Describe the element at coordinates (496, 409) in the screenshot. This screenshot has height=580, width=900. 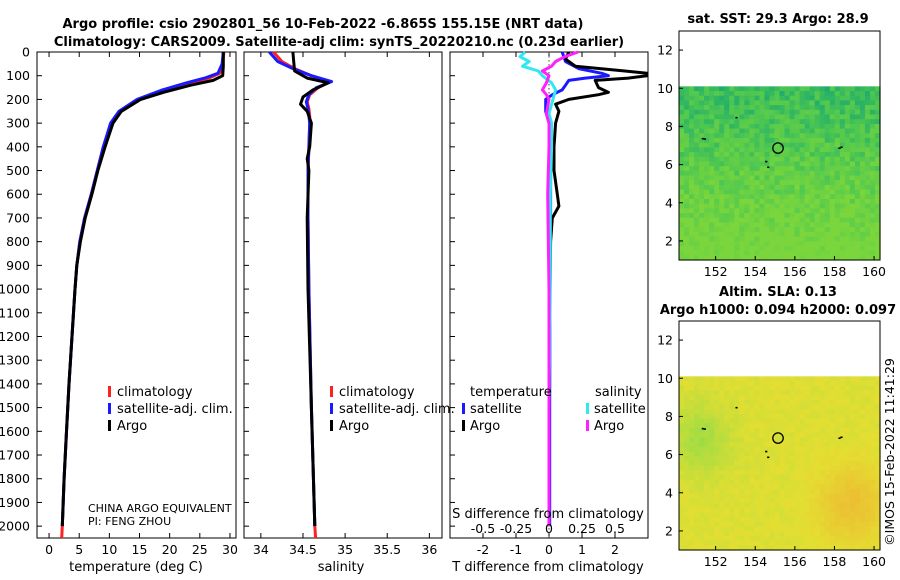
I see `legend-temp-satellite: satellite` at that location.